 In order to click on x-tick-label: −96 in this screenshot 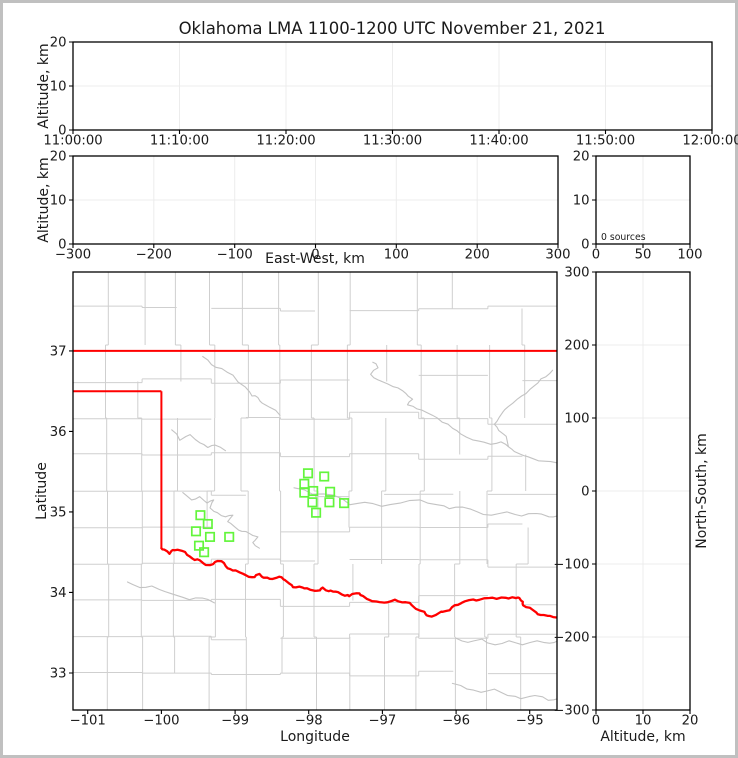, I will do `click(456, 721)`.